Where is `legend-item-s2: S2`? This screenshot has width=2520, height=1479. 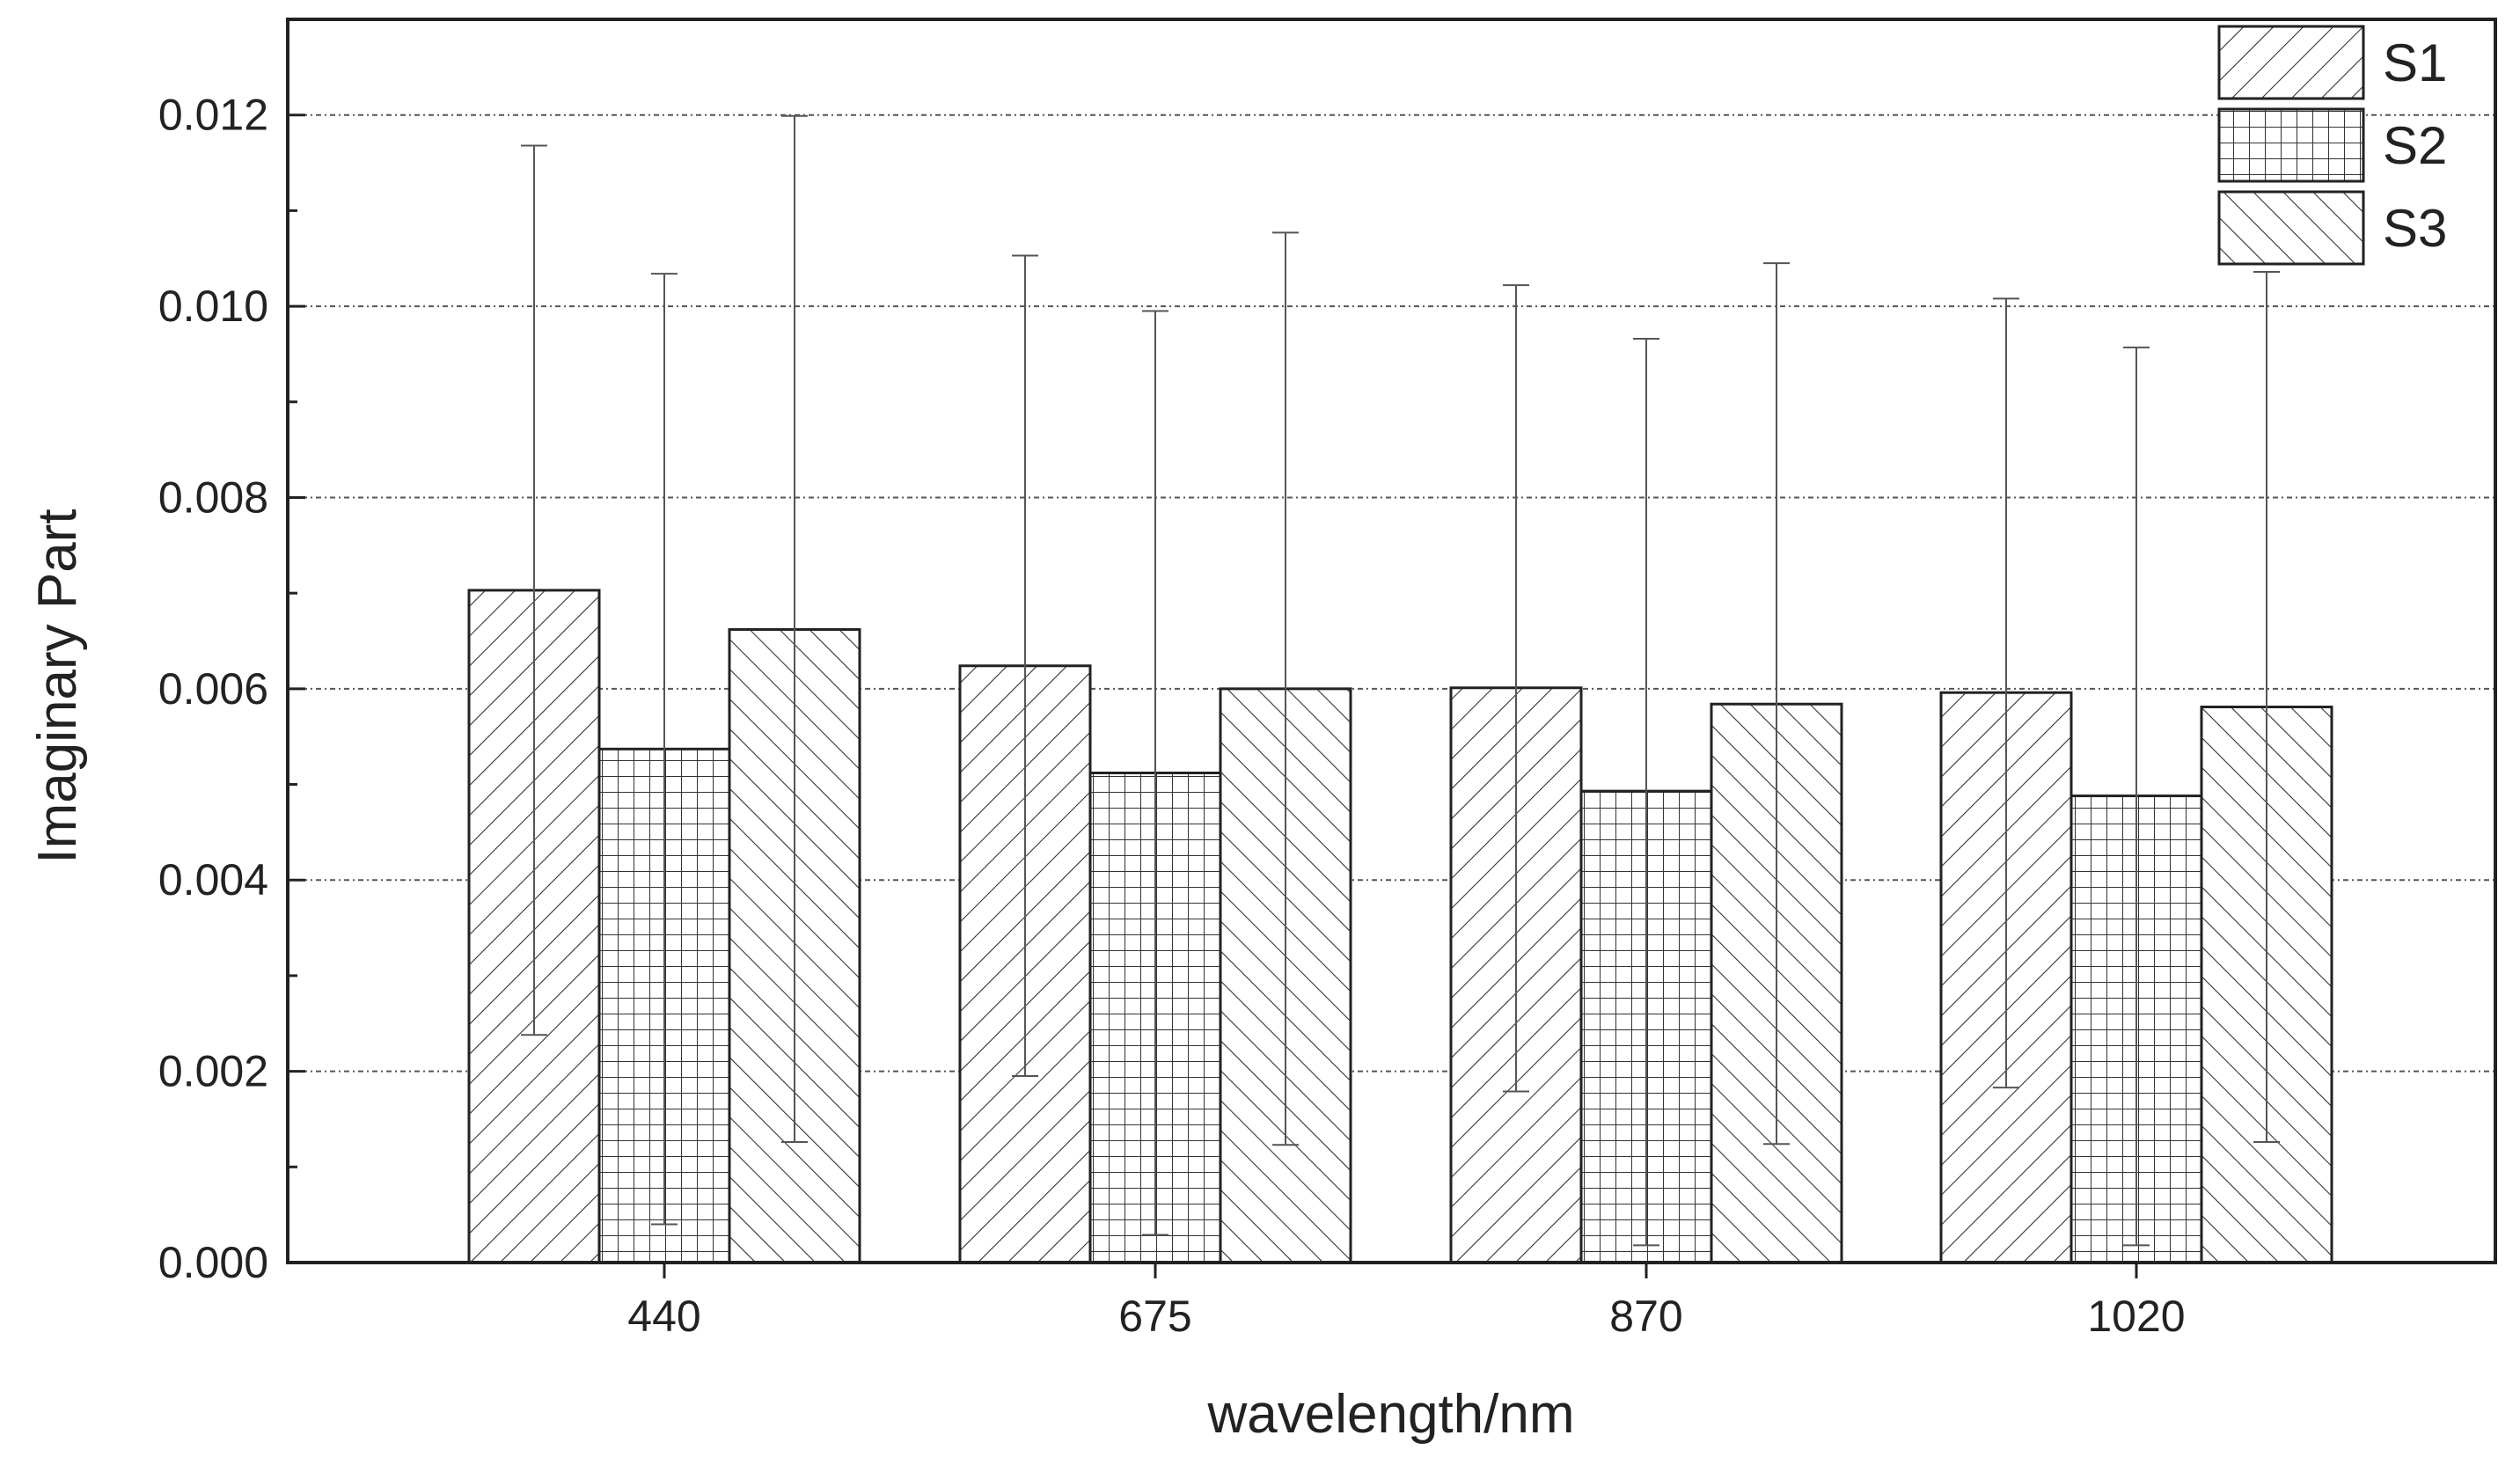 legend-item-s2: S2 is located at coordinates (2332, 145).